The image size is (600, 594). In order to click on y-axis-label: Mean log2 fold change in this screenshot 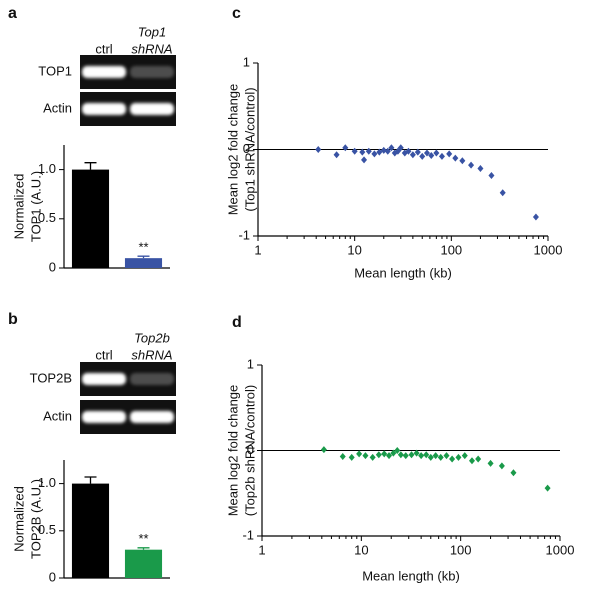, I will do `click(232, 451)`.